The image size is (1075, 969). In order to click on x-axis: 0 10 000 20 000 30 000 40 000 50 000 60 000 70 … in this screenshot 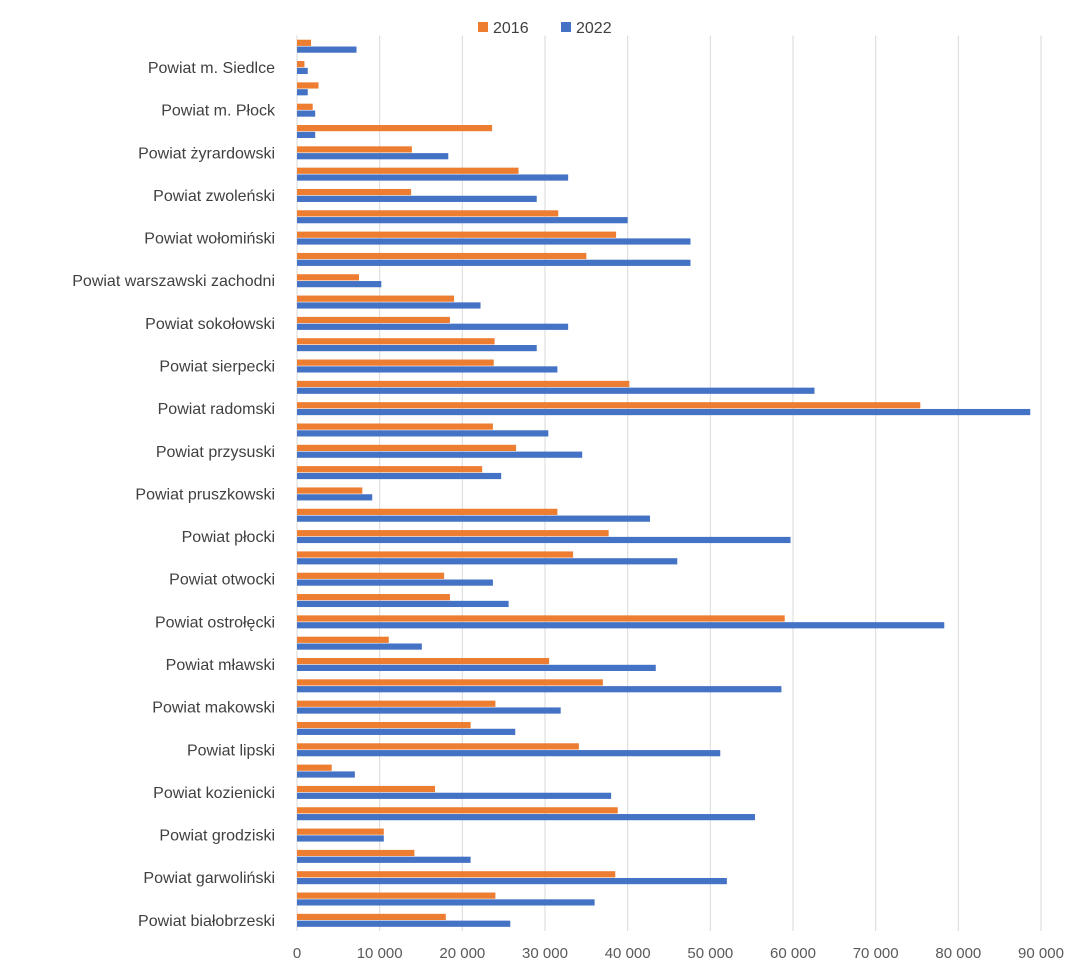, I will do `click(678, 953)`.